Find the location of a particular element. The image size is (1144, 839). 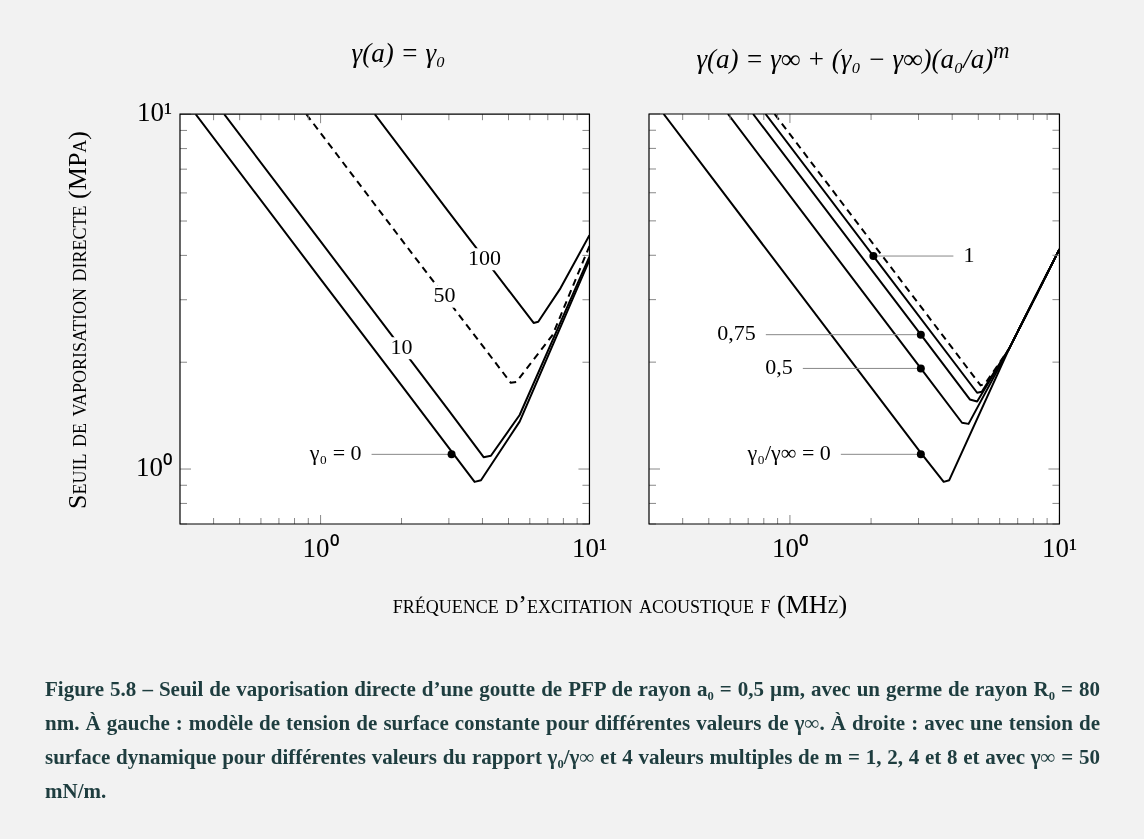

annotation: 100 is located at coordinates (484, 258).